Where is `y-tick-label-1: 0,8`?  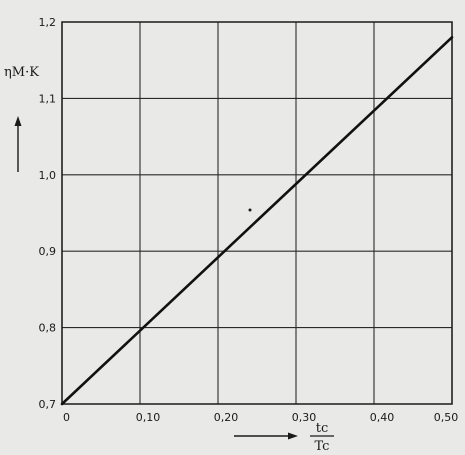
y-tick-label-1: 0,8 is located at coordinates (48, 328).